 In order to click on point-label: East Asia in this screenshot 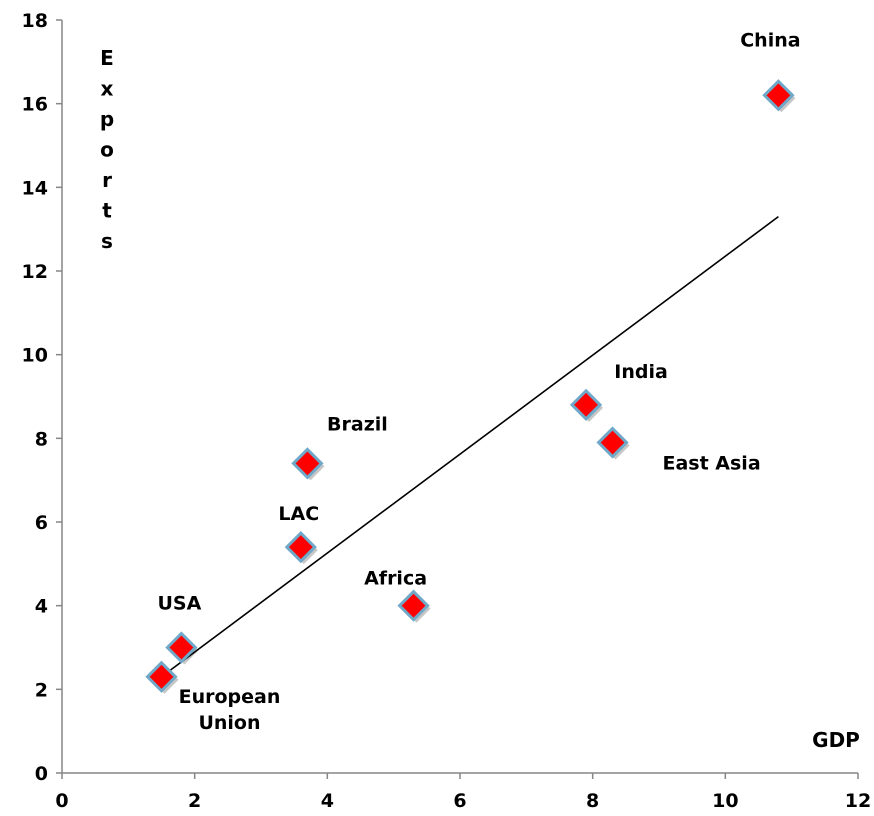, I will do `click(711, 464)`.